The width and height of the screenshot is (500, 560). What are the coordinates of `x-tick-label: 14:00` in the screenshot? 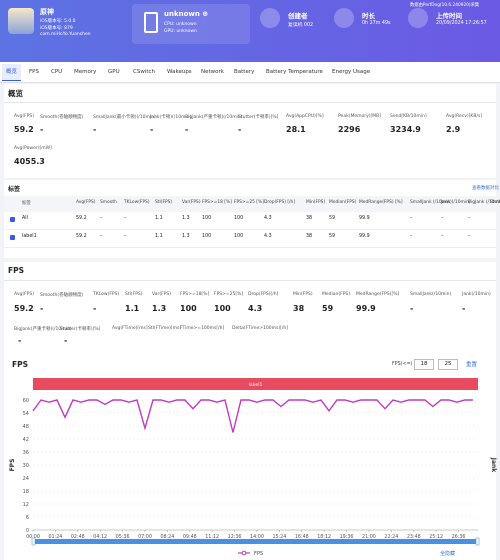 It's located at (257, 537).